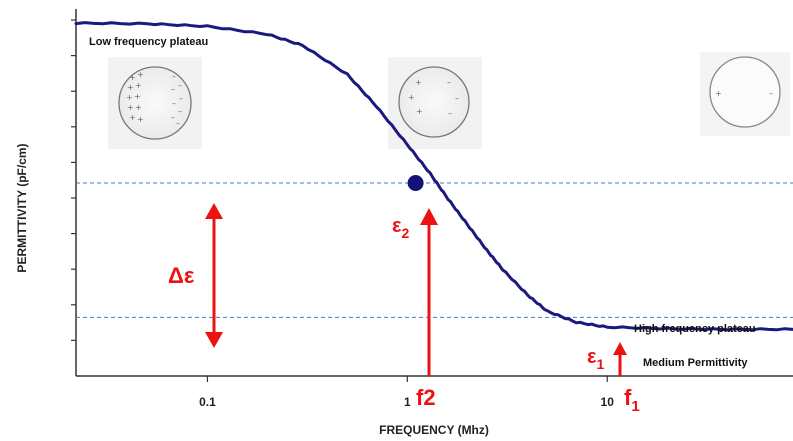 The height and width of the screenshot is (441, 793). What do you see at coordinates (415, 183) in the screenshot?
I see `relaxation-point-marker` at bounding box center [415, 183].